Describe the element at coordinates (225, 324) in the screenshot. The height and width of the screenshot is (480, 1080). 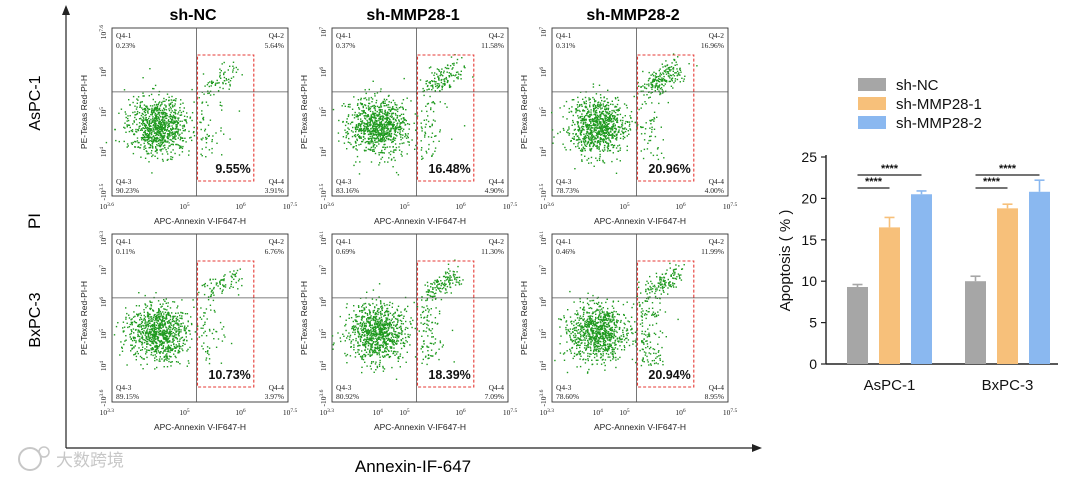
I see `apoptosis-gate` at that location.